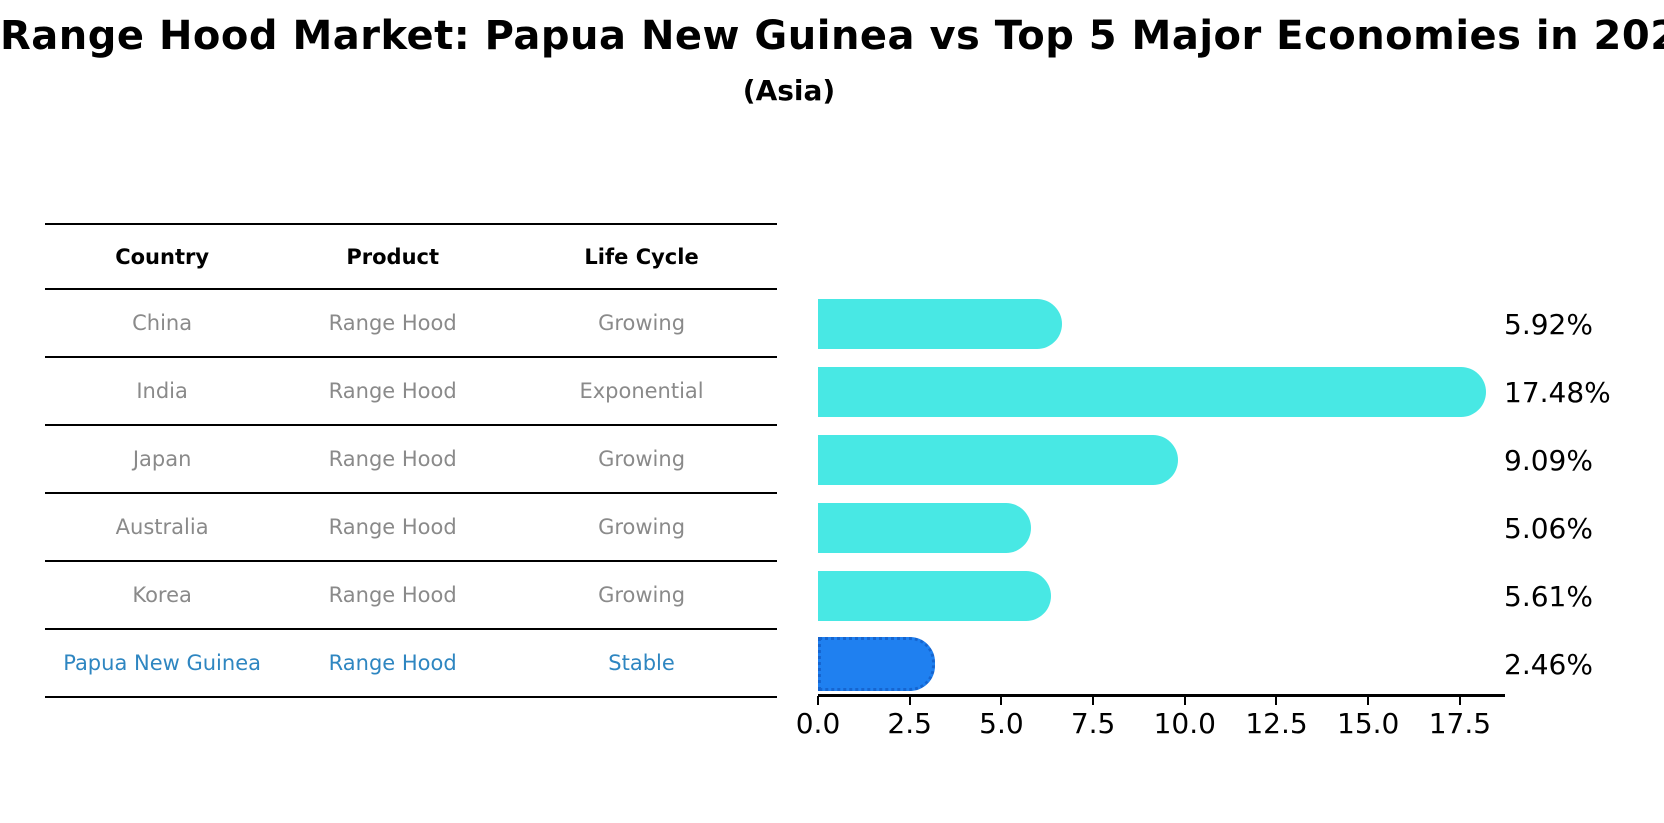 This screenshot has height=823, width=1664. Describe the element at coordinates (789, 90) in the screenshot. I see `page-subtitle: (Asia)` at that location.